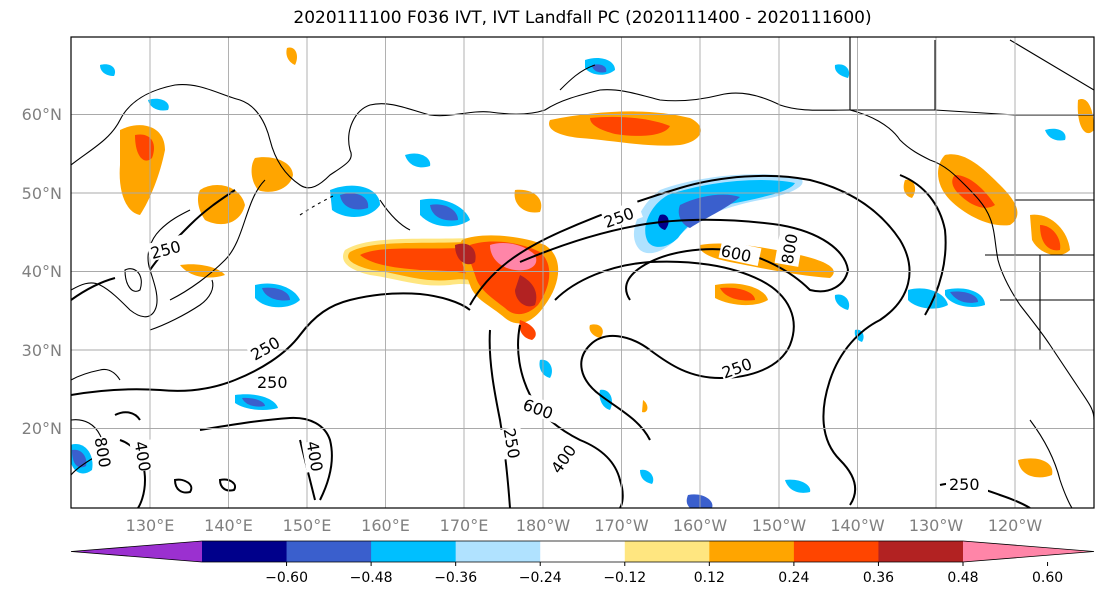  What do you see at coordinates (779, 525) in the screenshot?
I see `lon-label: 150°W` at bounding box center [779, 525].